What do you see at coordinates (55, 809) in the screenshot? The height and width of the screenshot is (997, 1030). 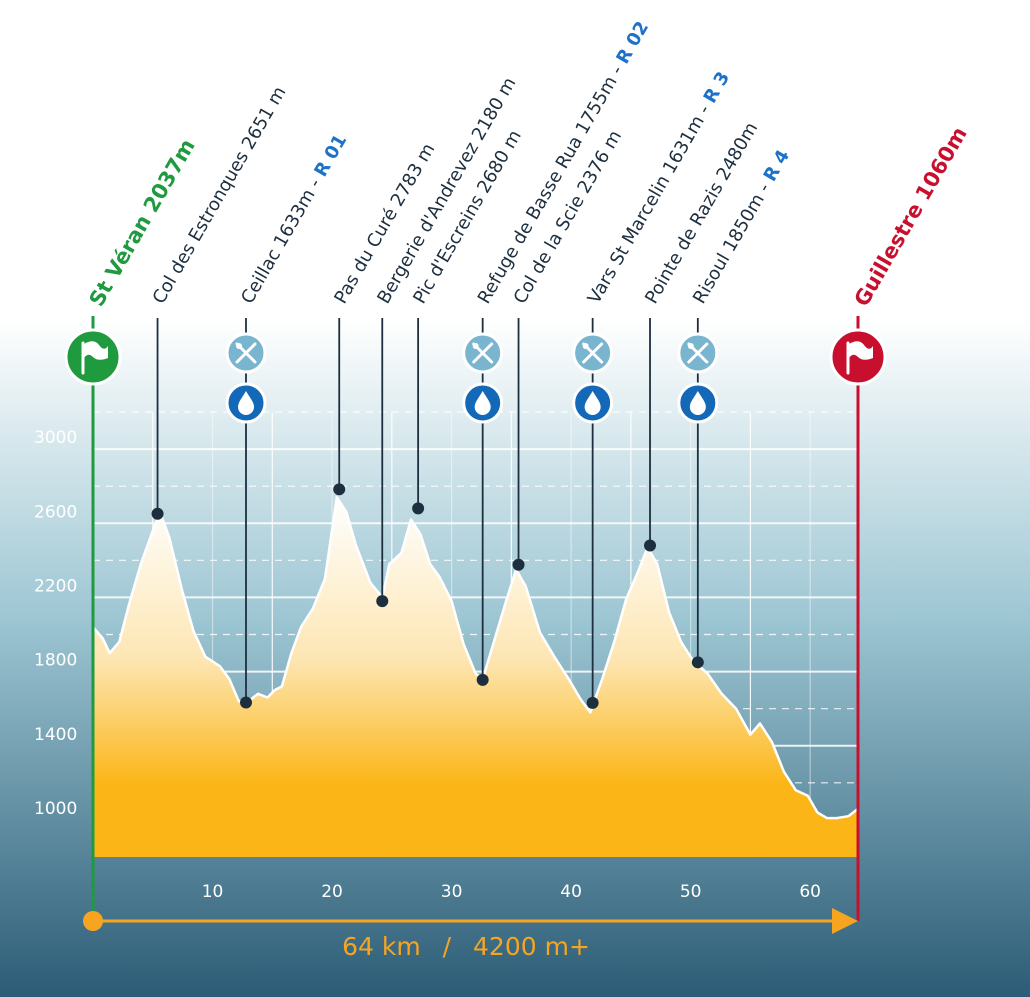 I see `y-tick-label: 1000` at bounding box center [55, 809].